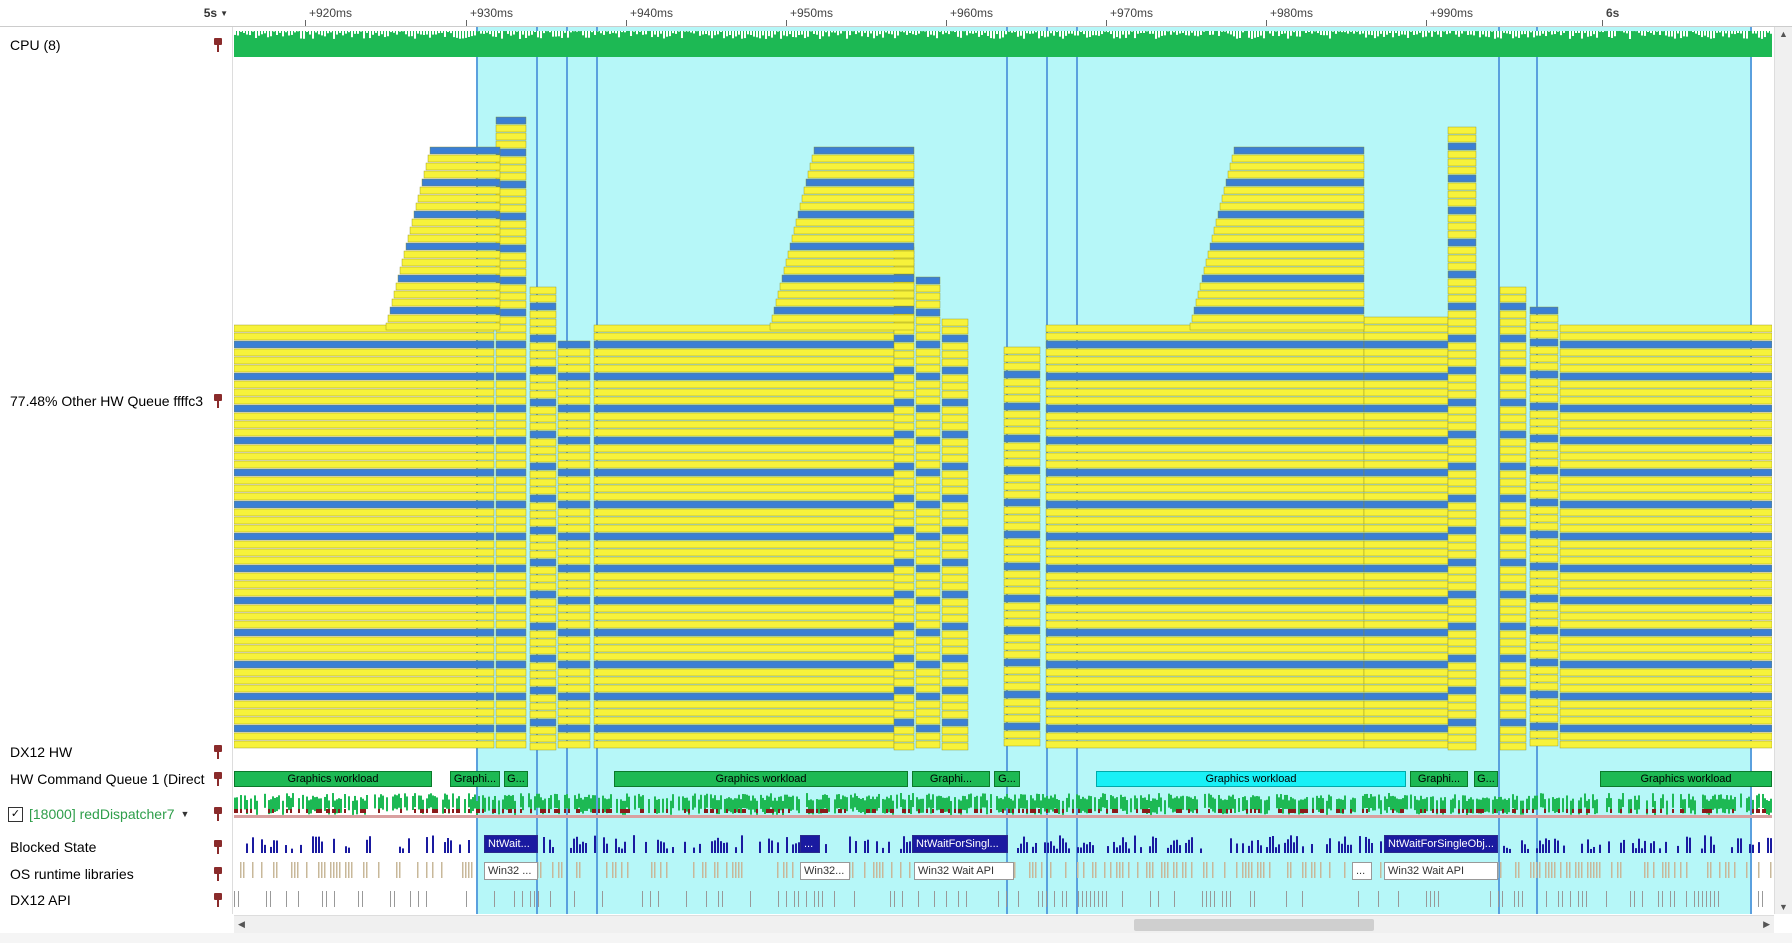 This screenshot has width=1792, height=943. I want to click on track-cpu: CPU (8), so click(117, 45).